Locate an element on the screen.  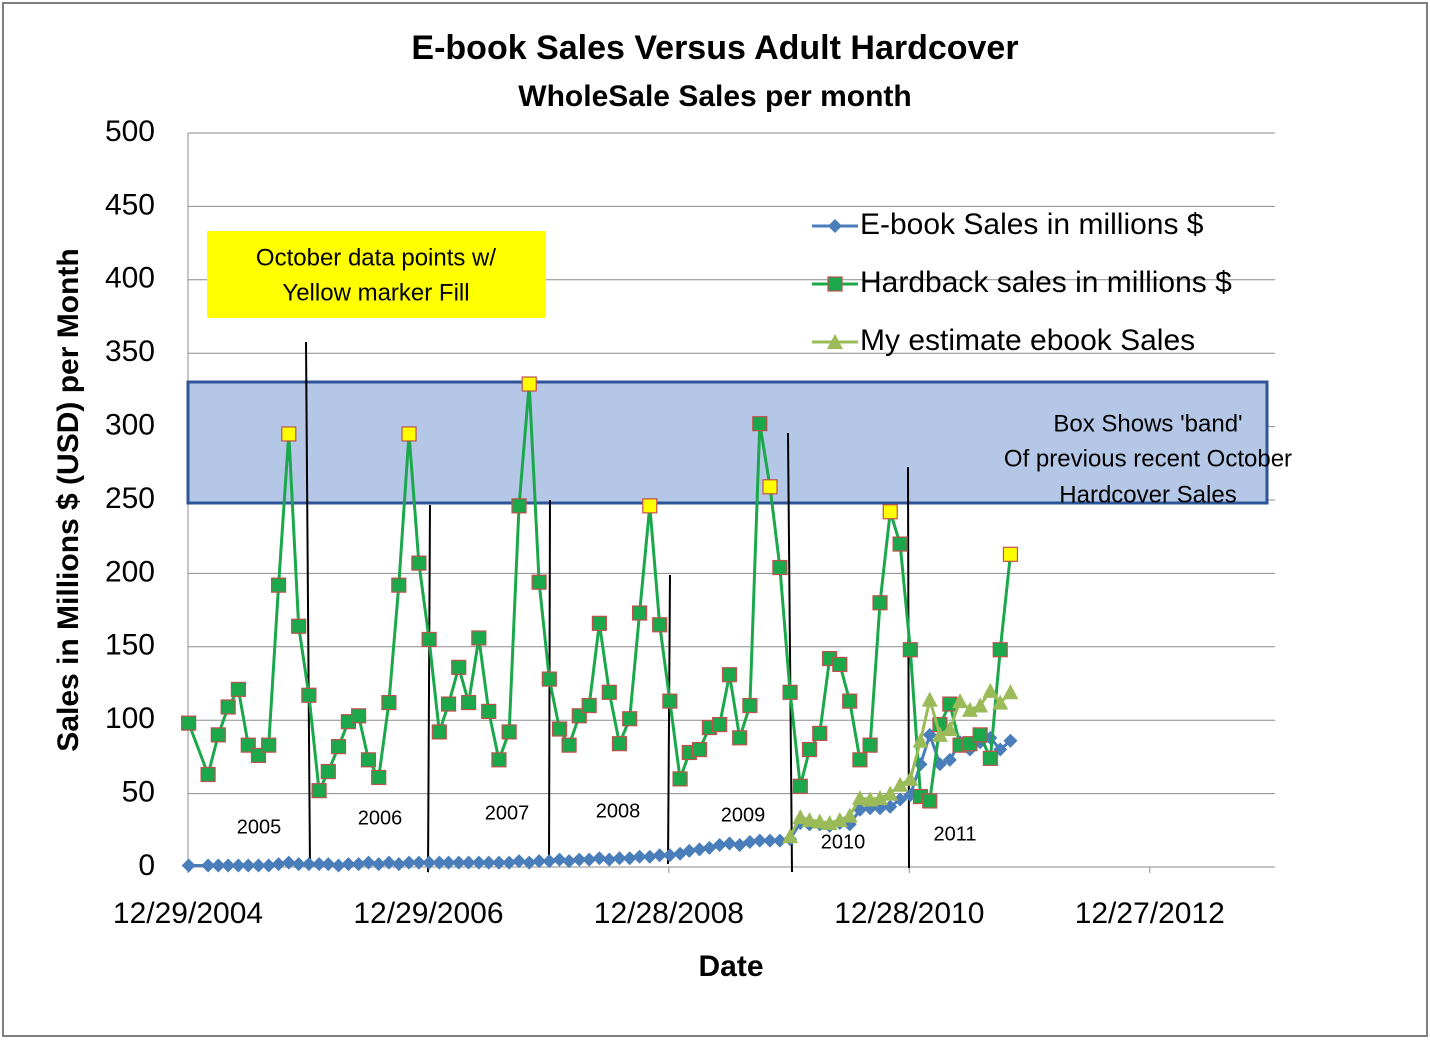
legend-label: Hardback sales in millions $ is located at coordinates (1046, 282).